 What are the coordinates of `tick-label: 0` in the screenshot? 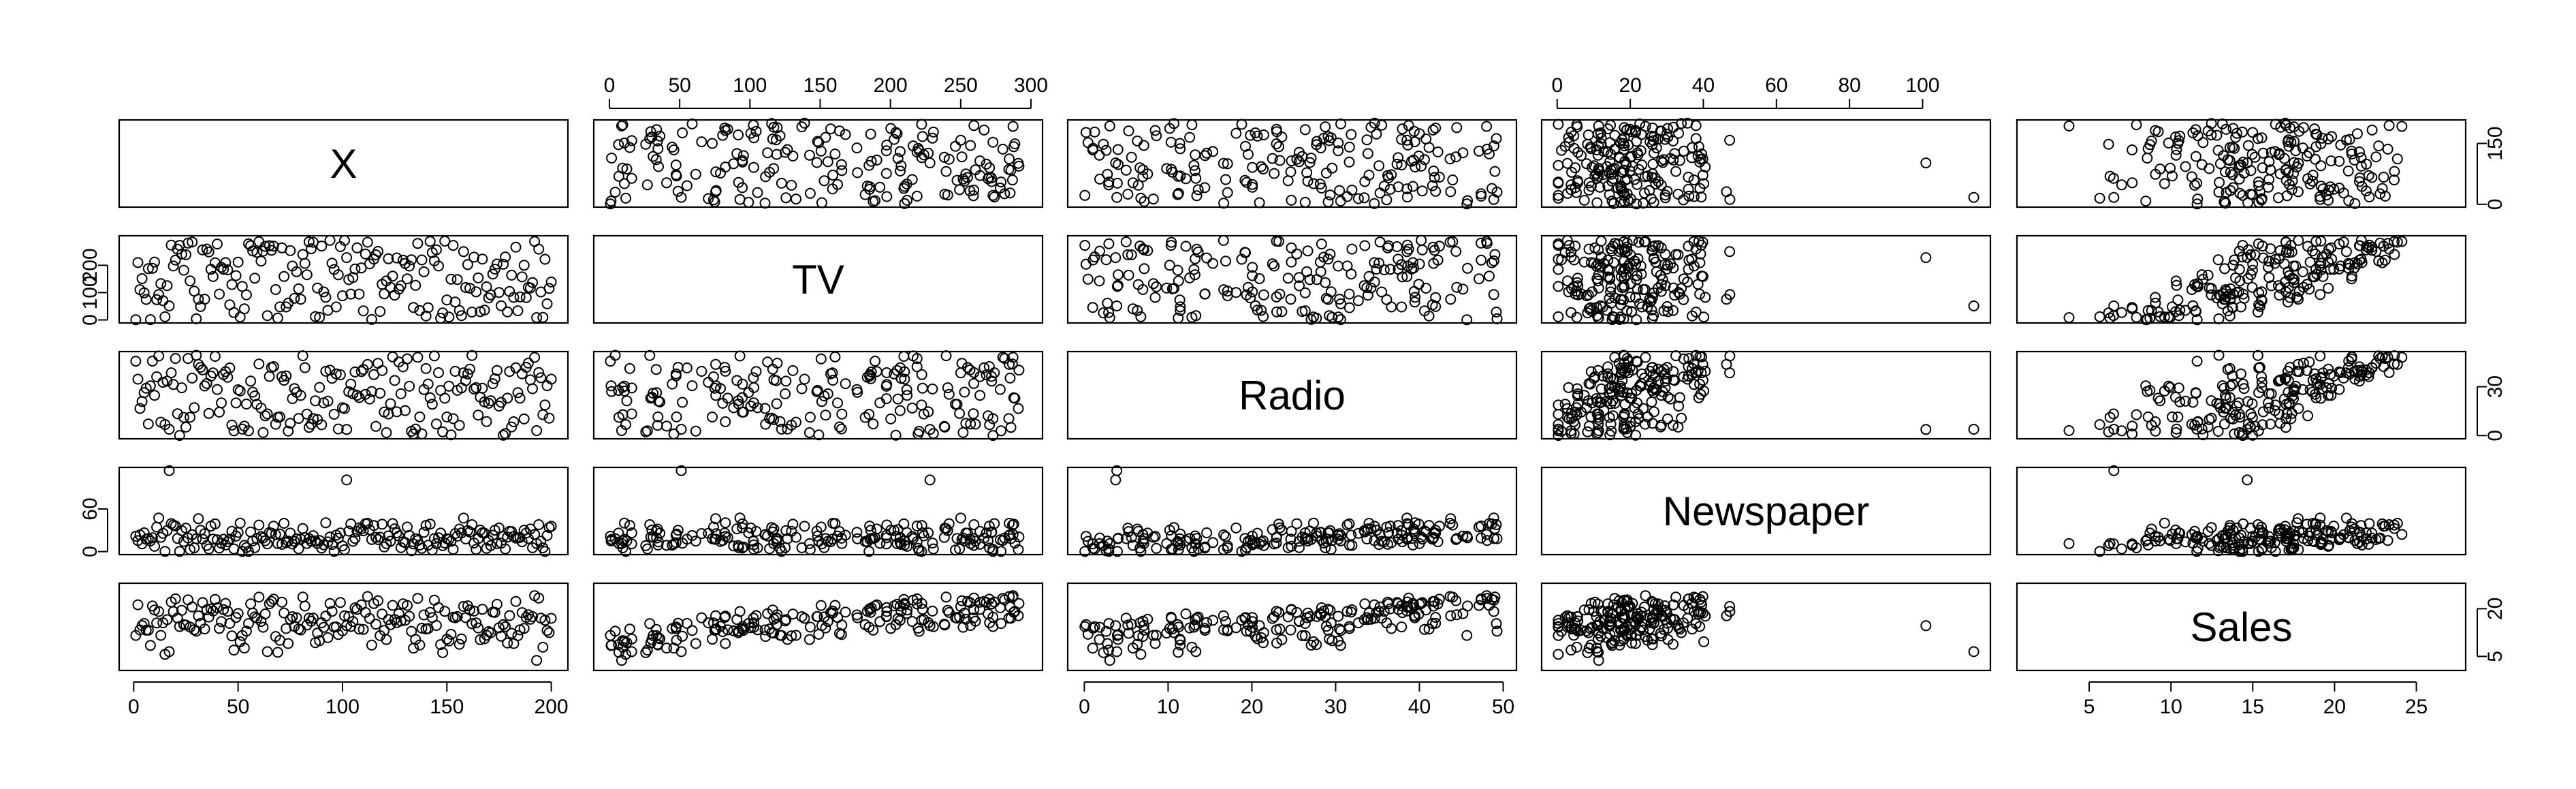 It's located at (90, 551).